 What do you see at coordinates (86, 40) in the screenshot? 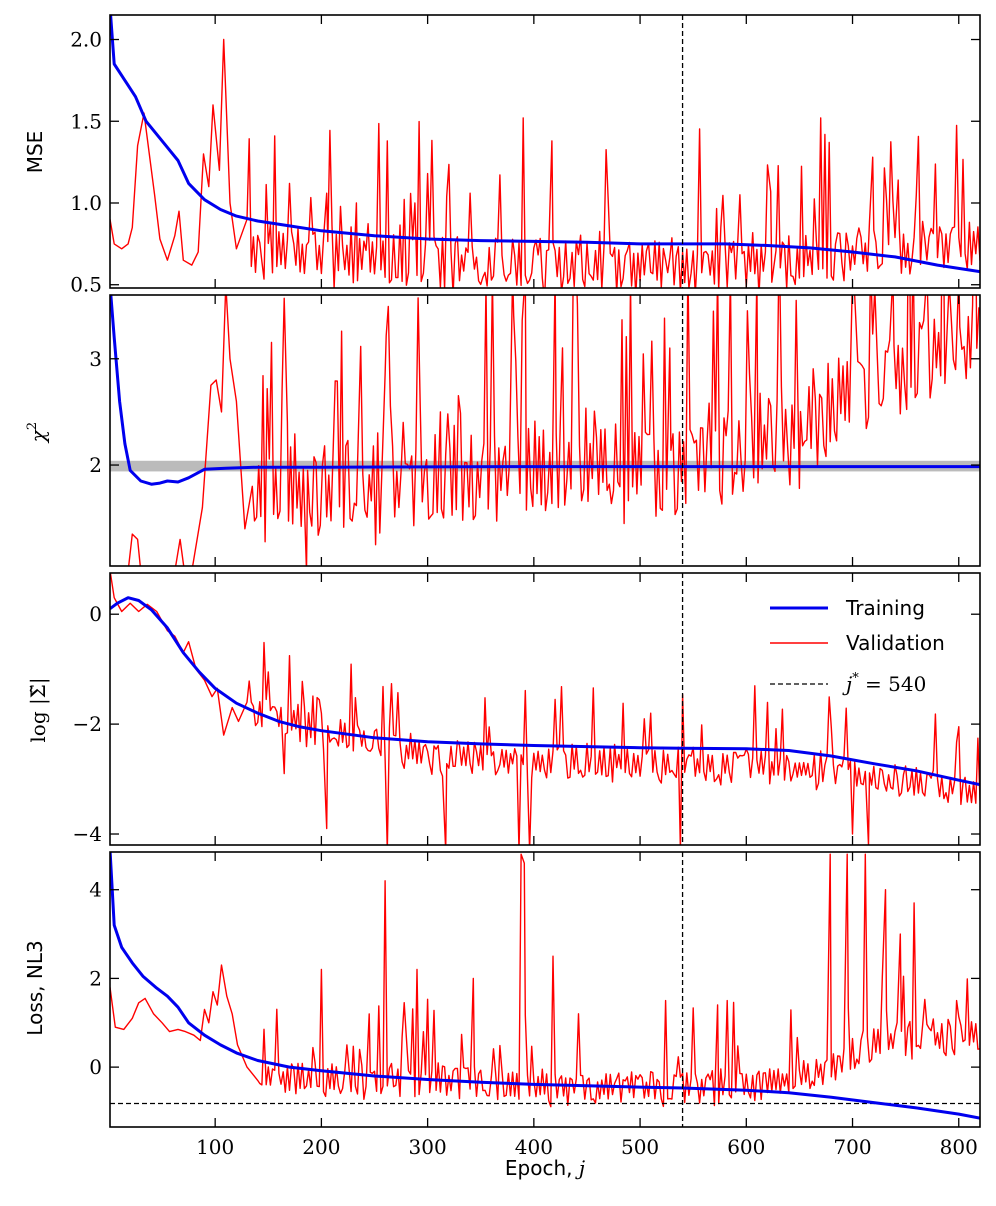
I see `y-tick-label: 2.0` at bounding box center [86, 40].